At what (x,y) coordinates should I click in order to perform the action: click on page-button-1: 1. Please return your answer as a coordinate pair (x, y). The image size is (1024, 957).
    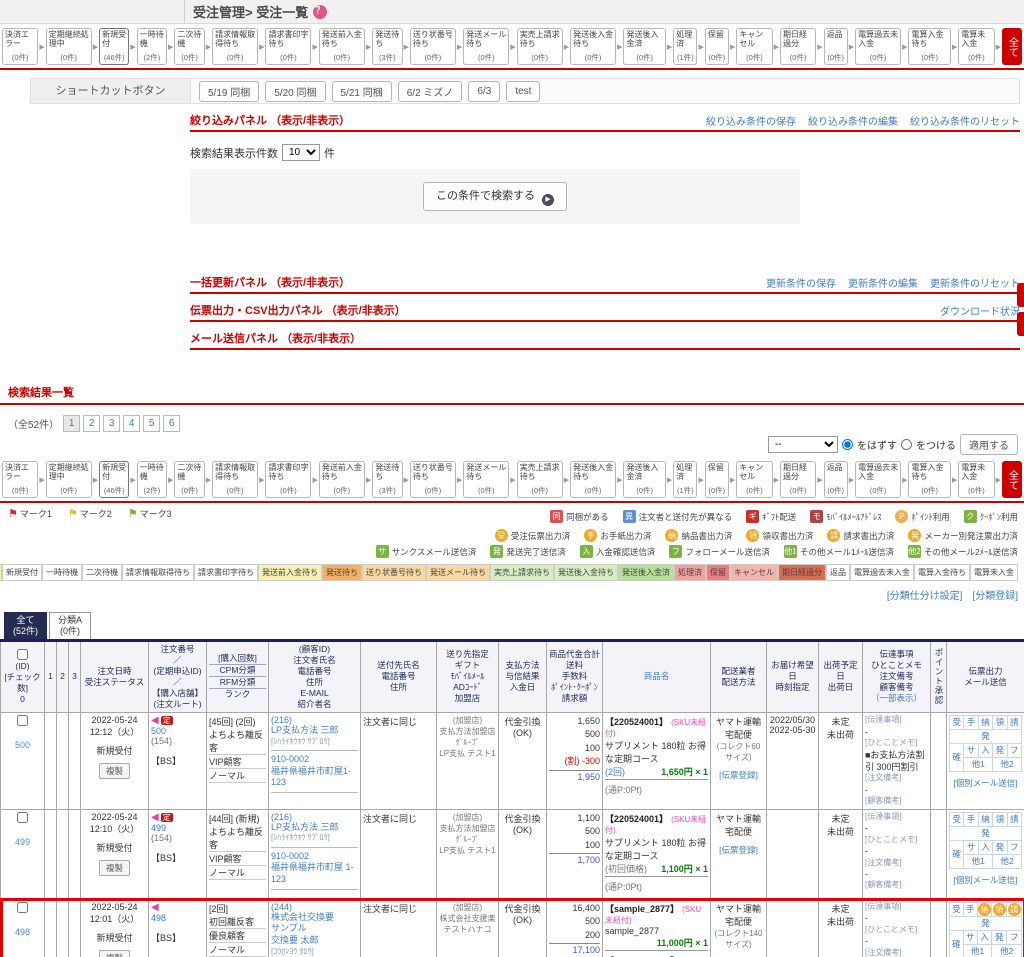
    Looking at the image, I should click on (72, 423).